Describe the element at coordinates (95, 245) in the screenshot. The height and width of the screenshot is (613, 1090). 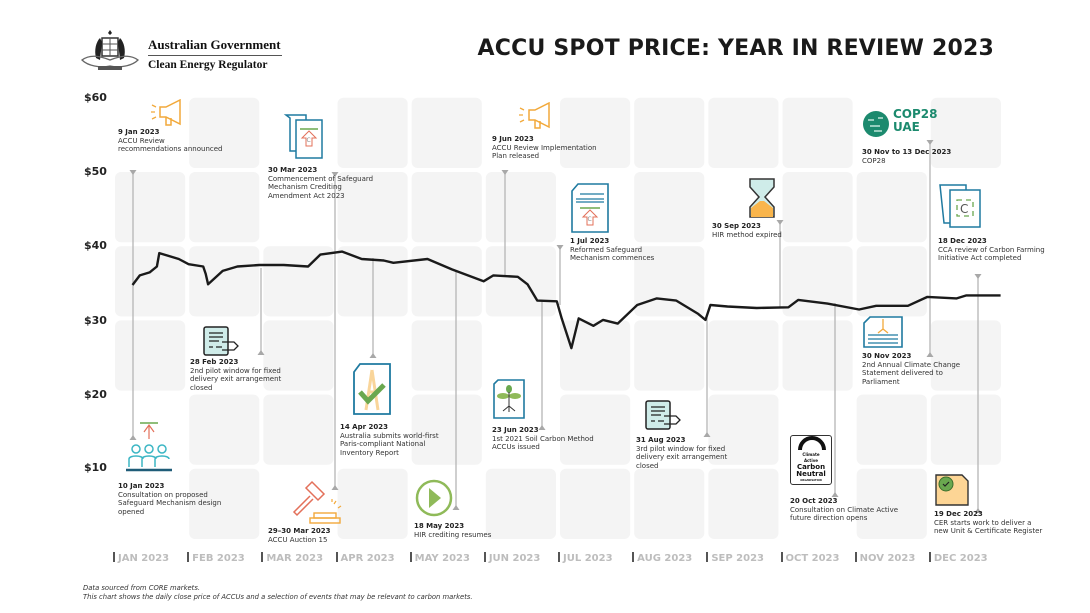
I see `y-tick-label: $40` at that location.